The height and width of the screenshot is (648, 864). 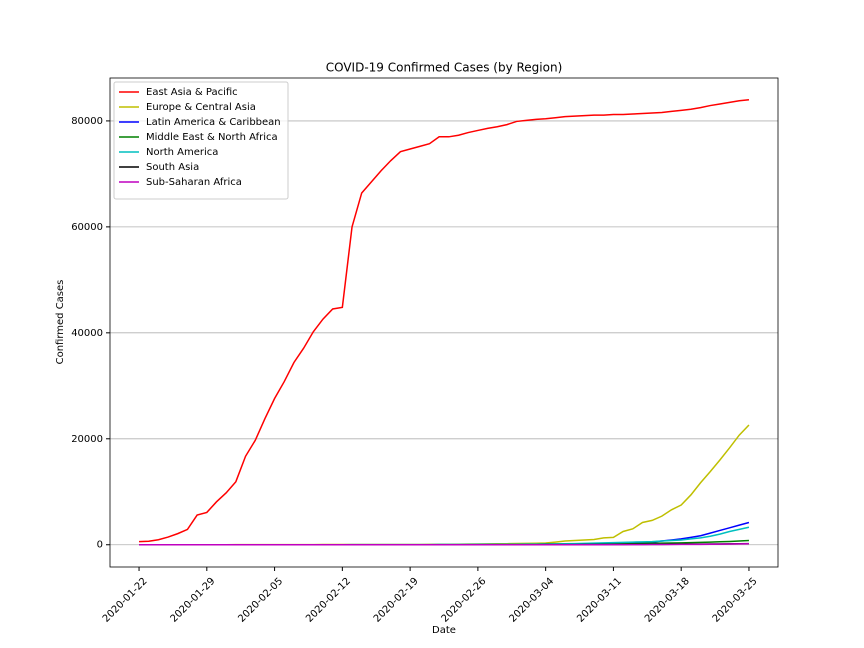 What do you see at coordinates (87, 439) in the screenshot?
I see `y-tick-label: 20000` at bounding box center [87, 439].